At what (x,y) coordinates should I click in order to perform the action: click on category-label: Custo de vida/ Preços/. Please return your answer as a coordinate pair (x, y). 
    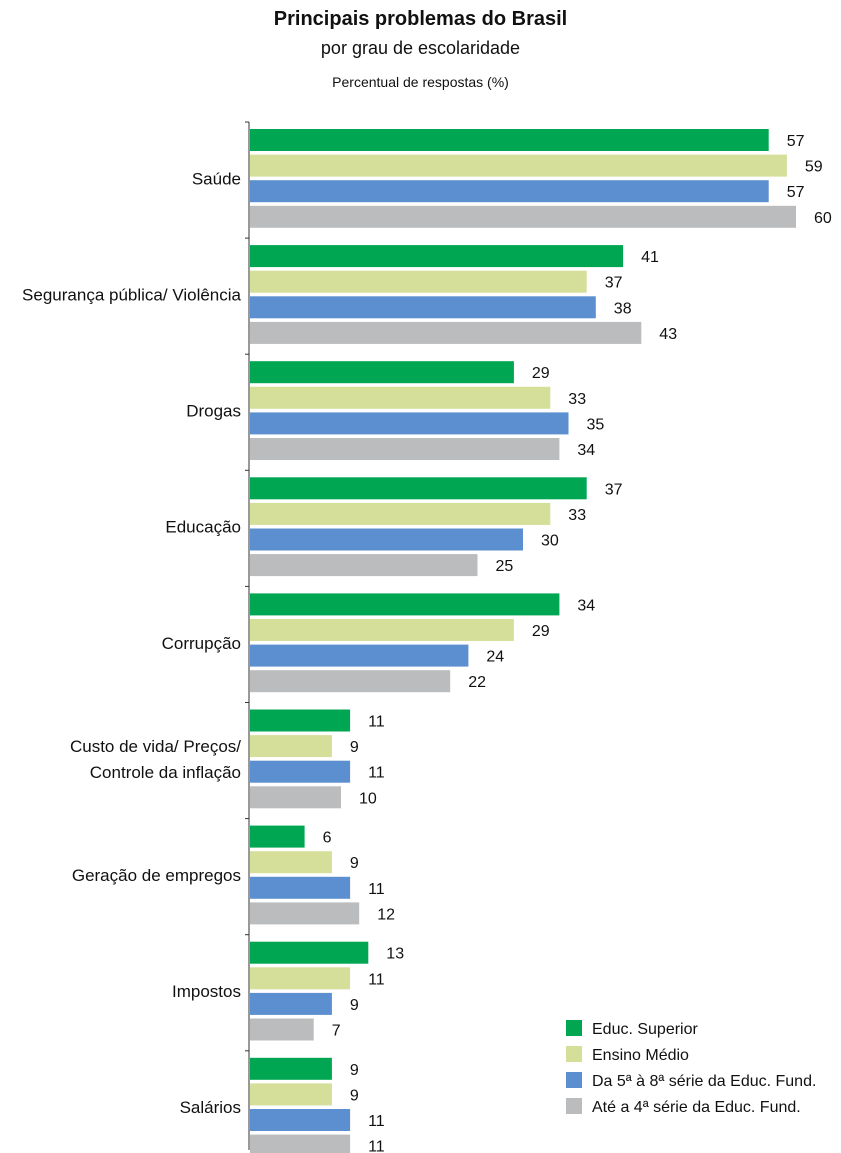
    Looking at the image, I should click on (155, 746).